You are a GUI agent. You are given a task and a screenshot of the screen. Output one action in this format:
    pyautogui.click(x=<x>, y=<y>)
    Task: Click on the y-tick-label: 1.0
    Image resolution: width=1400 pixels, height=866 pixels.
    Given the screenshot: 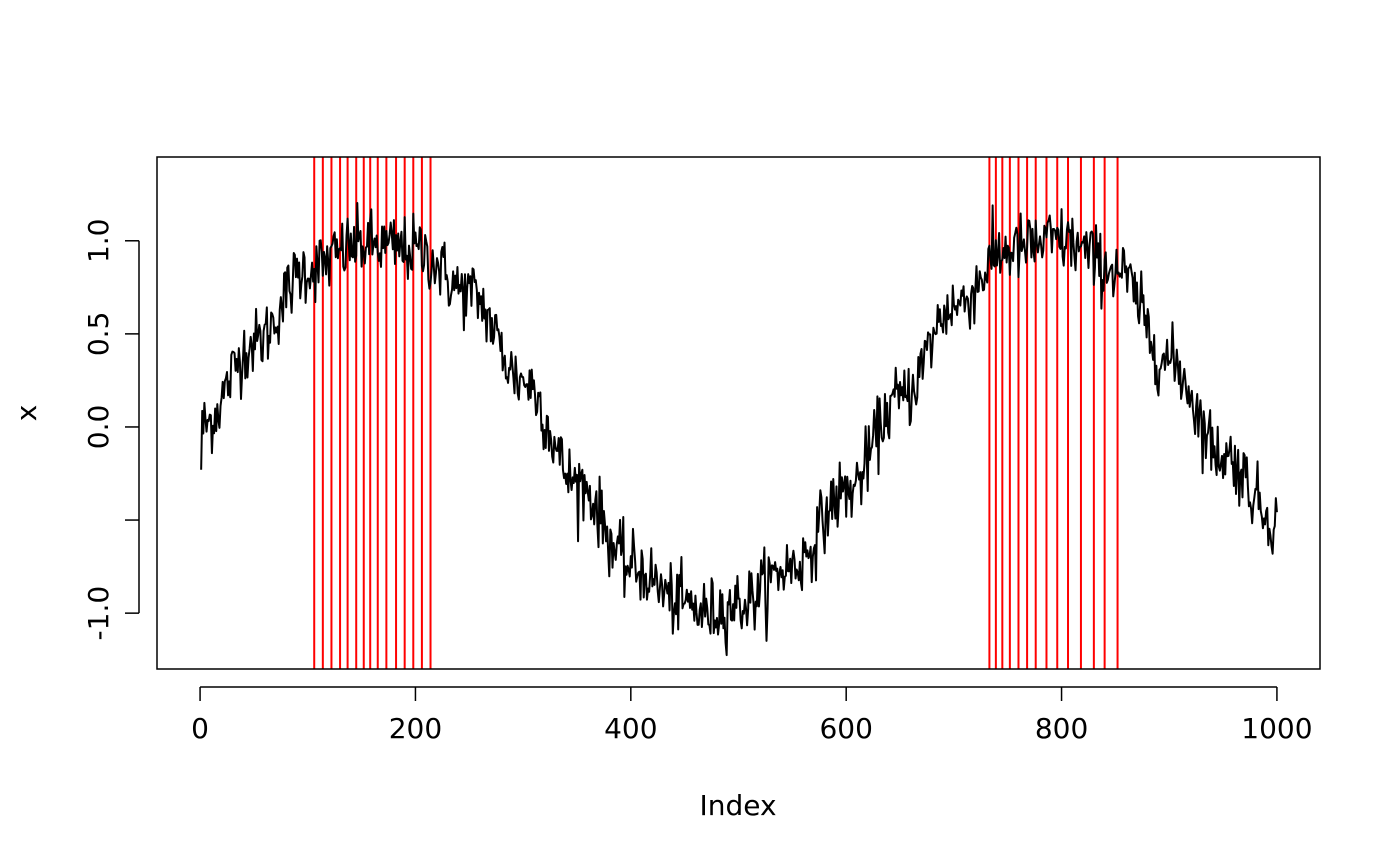 What is the action you would take?
    pyautogui.click(x=98, y=241)
    